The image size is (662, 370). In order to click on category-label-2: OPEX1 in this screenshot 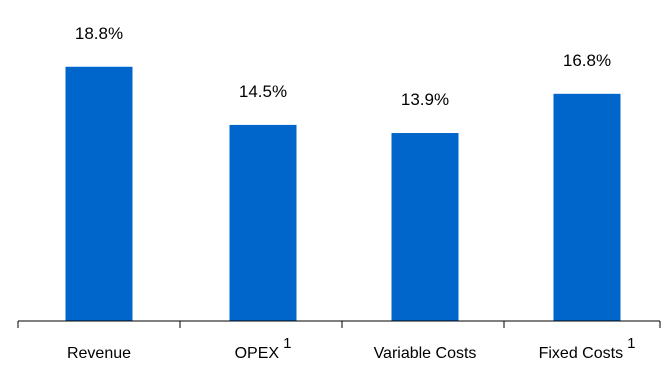, I will do `click(263, 348)`.